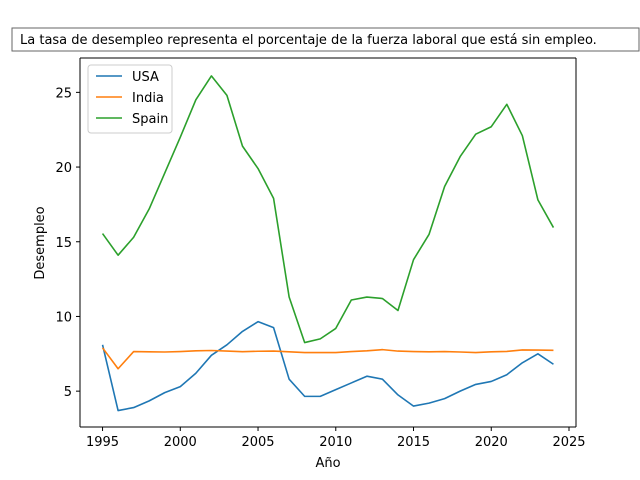 The height and width of the screenshot is (480, 640). I want to click on y-tick-label: 10, so click(63, 317).